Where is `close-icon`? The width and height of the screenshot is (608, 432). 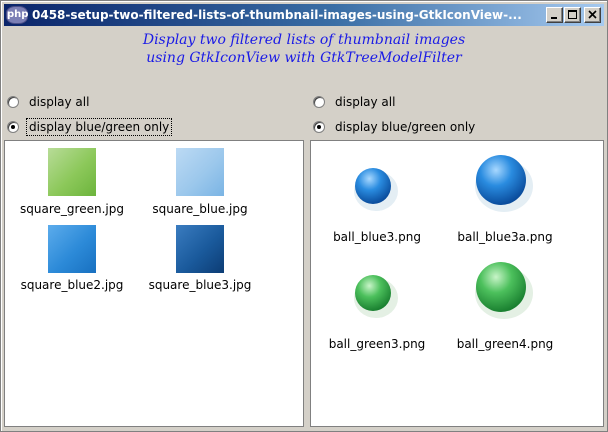 close-icon is located at coordinates (592, 14).